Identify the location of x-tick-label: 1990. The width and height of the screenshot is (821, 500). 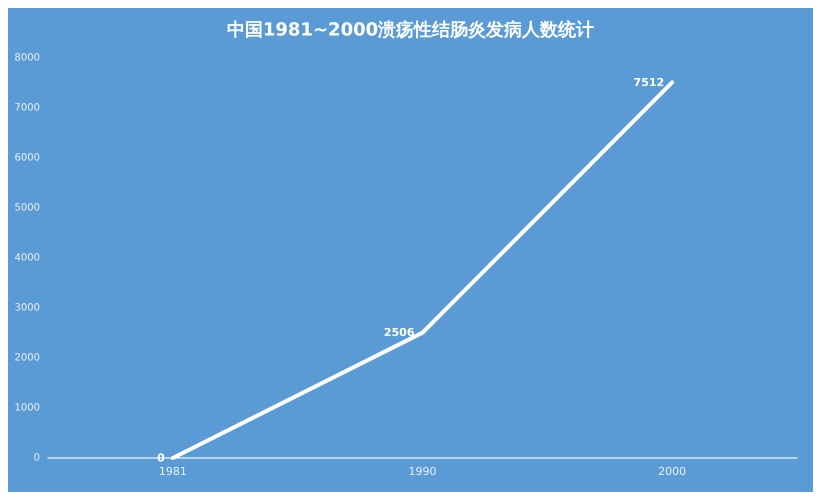
(422, 471).